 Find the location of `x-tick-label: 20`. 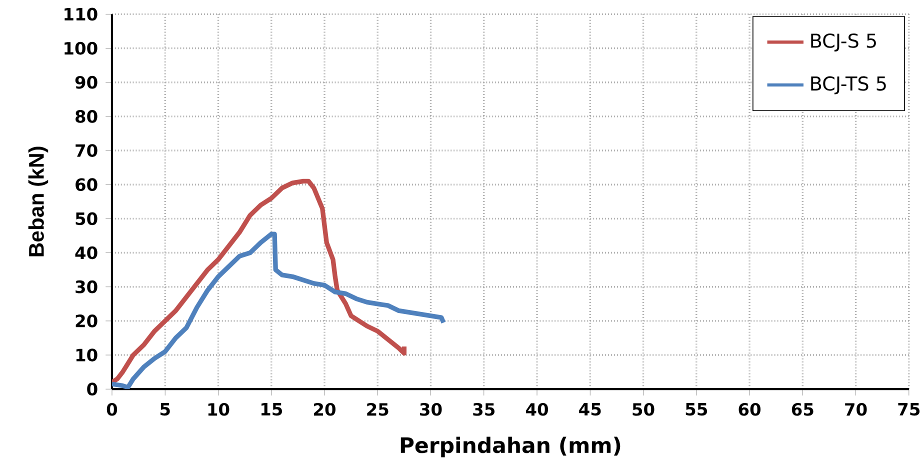

x-tick-label: 20 is located at coordinates (325, 409).